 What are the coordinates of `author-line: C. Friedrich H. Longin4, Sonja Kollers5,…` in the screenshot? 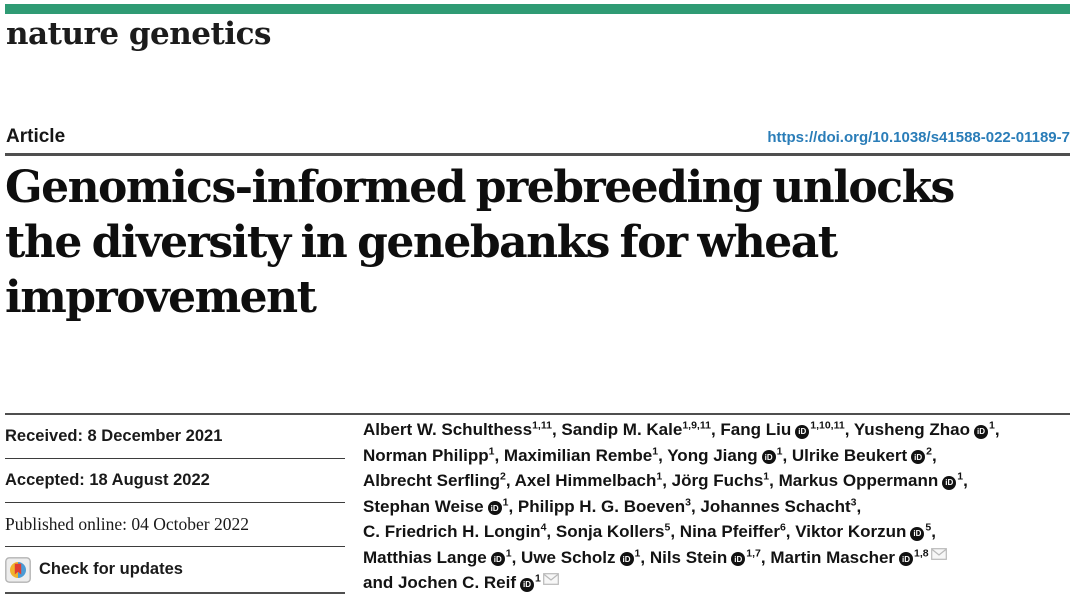 It's located at (720, 532).